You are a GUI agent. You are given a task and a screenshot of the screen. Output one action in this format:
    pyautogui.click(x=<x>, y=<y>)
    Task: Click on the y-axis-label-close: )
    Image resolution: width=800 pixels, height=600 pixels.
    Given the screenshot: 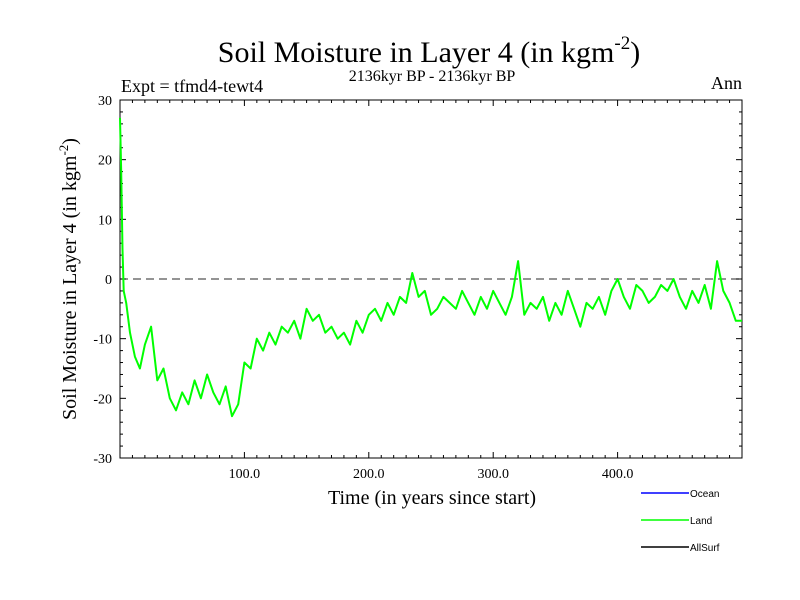 What is the action you would take?
    pyautogui.click(x=70, y=141)
    